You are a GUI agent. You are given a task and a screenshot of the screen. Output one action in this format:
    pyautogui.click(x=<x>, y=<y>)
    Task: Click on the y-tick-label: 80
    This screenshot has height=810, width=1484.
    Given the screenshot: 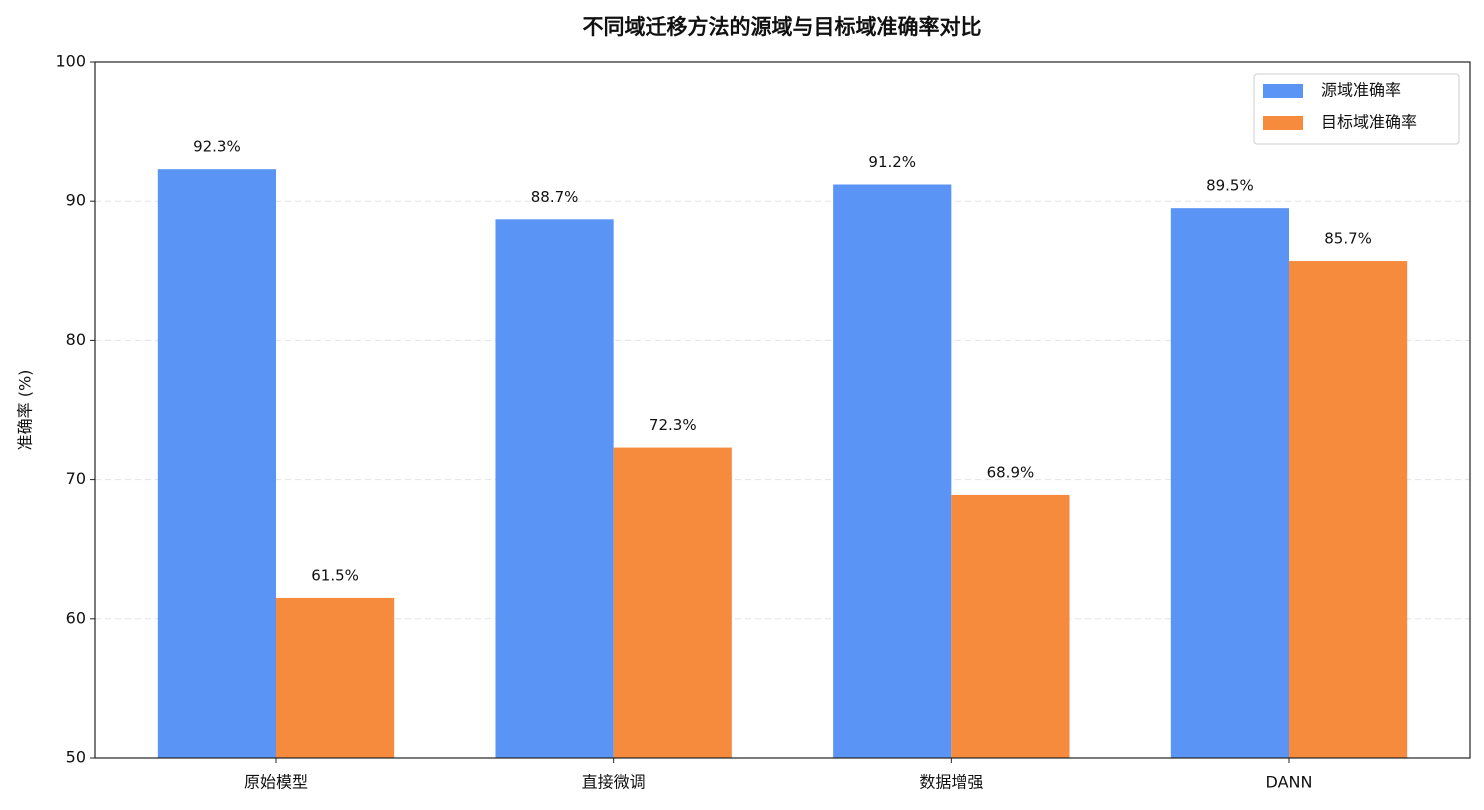 What is the action you would take?
    pyautogui.click(x=76, y=339)
    